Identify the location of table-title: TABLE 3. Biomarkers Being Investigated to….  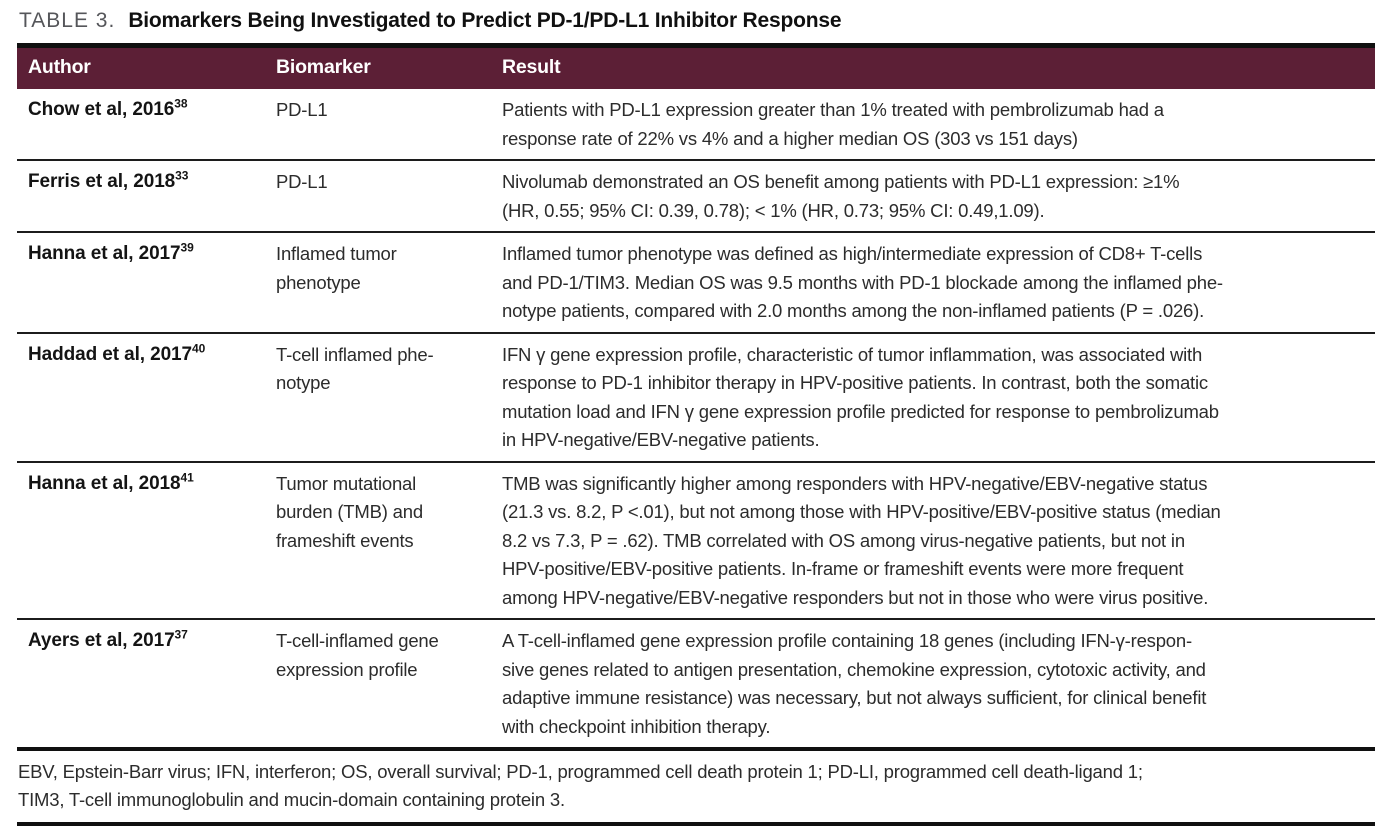
(696, 24).